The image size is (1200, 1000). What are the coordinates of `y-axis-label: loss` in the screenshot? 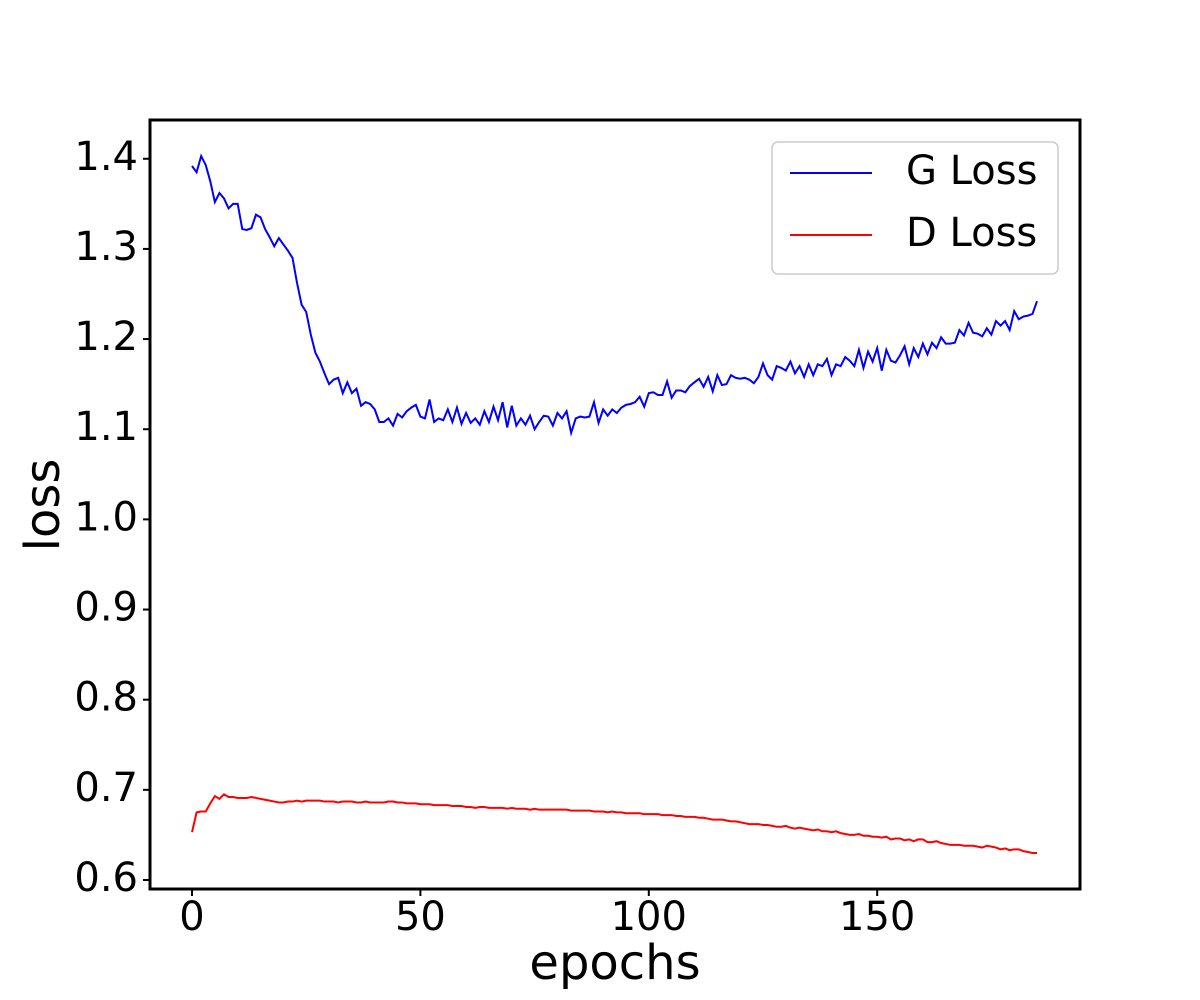 It's located at (43, 505).